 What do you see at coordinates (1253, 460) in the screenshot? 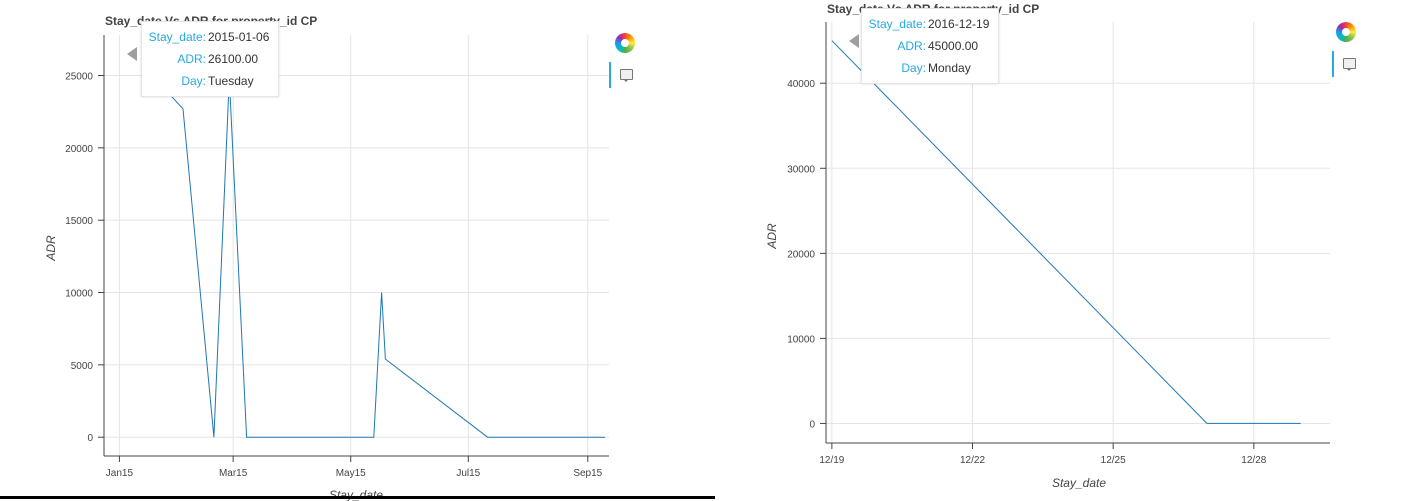
I see `x-tick-label: 12/28` at bounding box center [1253, 460].